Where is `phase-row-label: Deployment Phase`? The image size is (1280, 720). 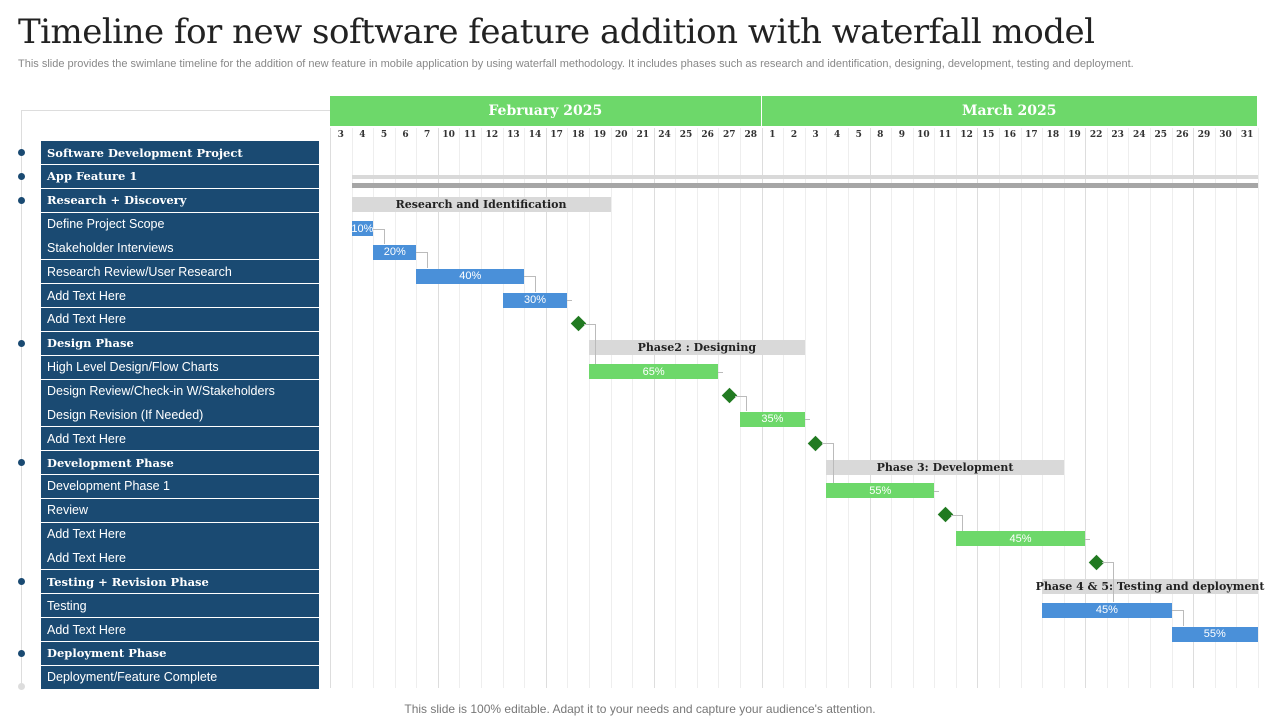
phase-row-label: Deployment Phase is located at coordinates (180, 653).